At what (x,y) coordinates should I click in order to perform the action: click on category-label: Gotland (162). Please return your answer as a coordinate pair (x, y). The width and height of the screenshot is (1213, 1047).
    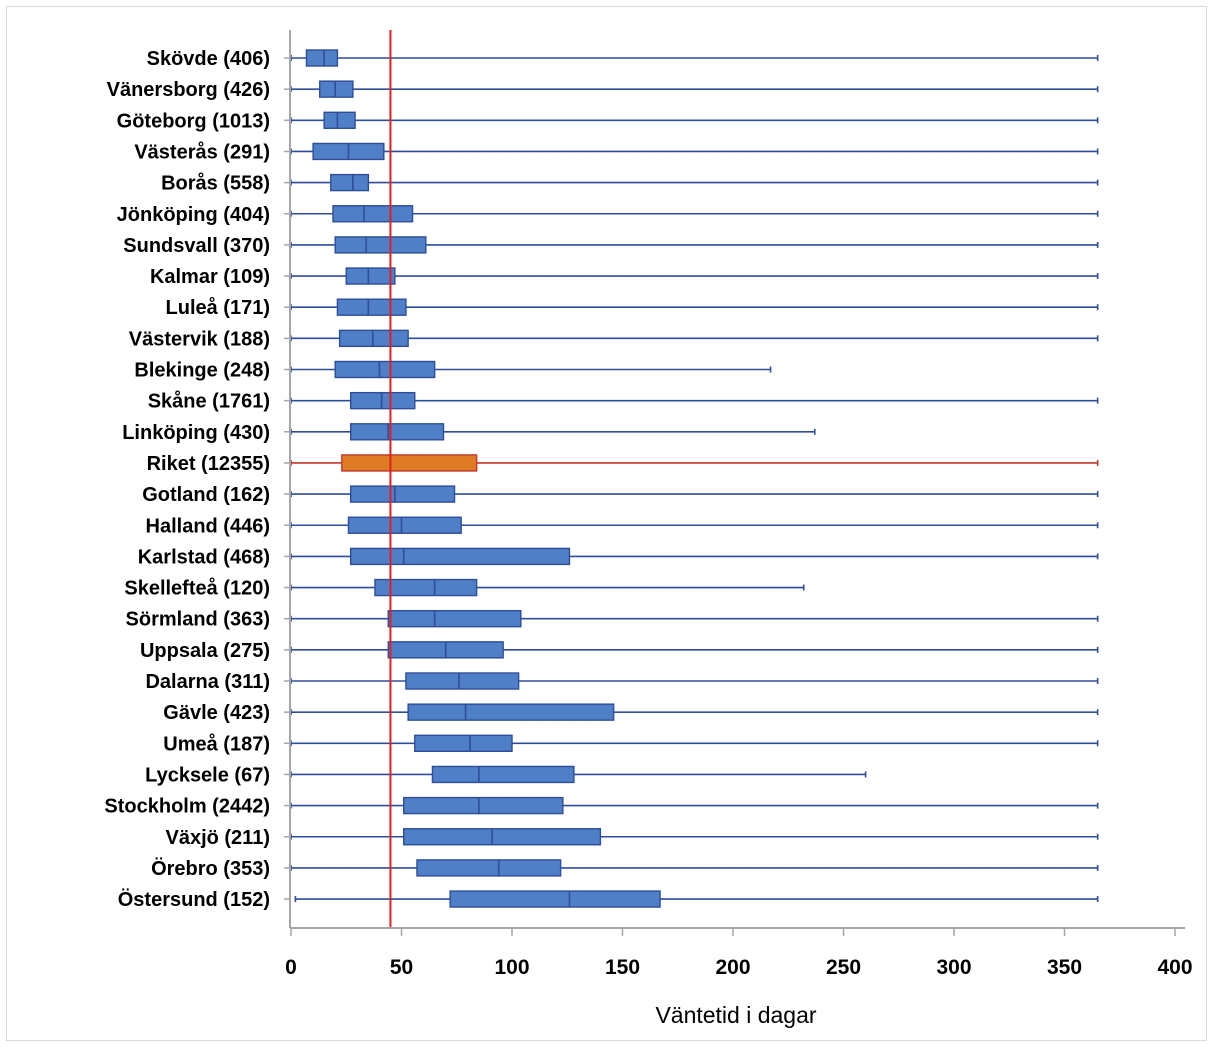
    Looking at the image, I should click on (206, 495).